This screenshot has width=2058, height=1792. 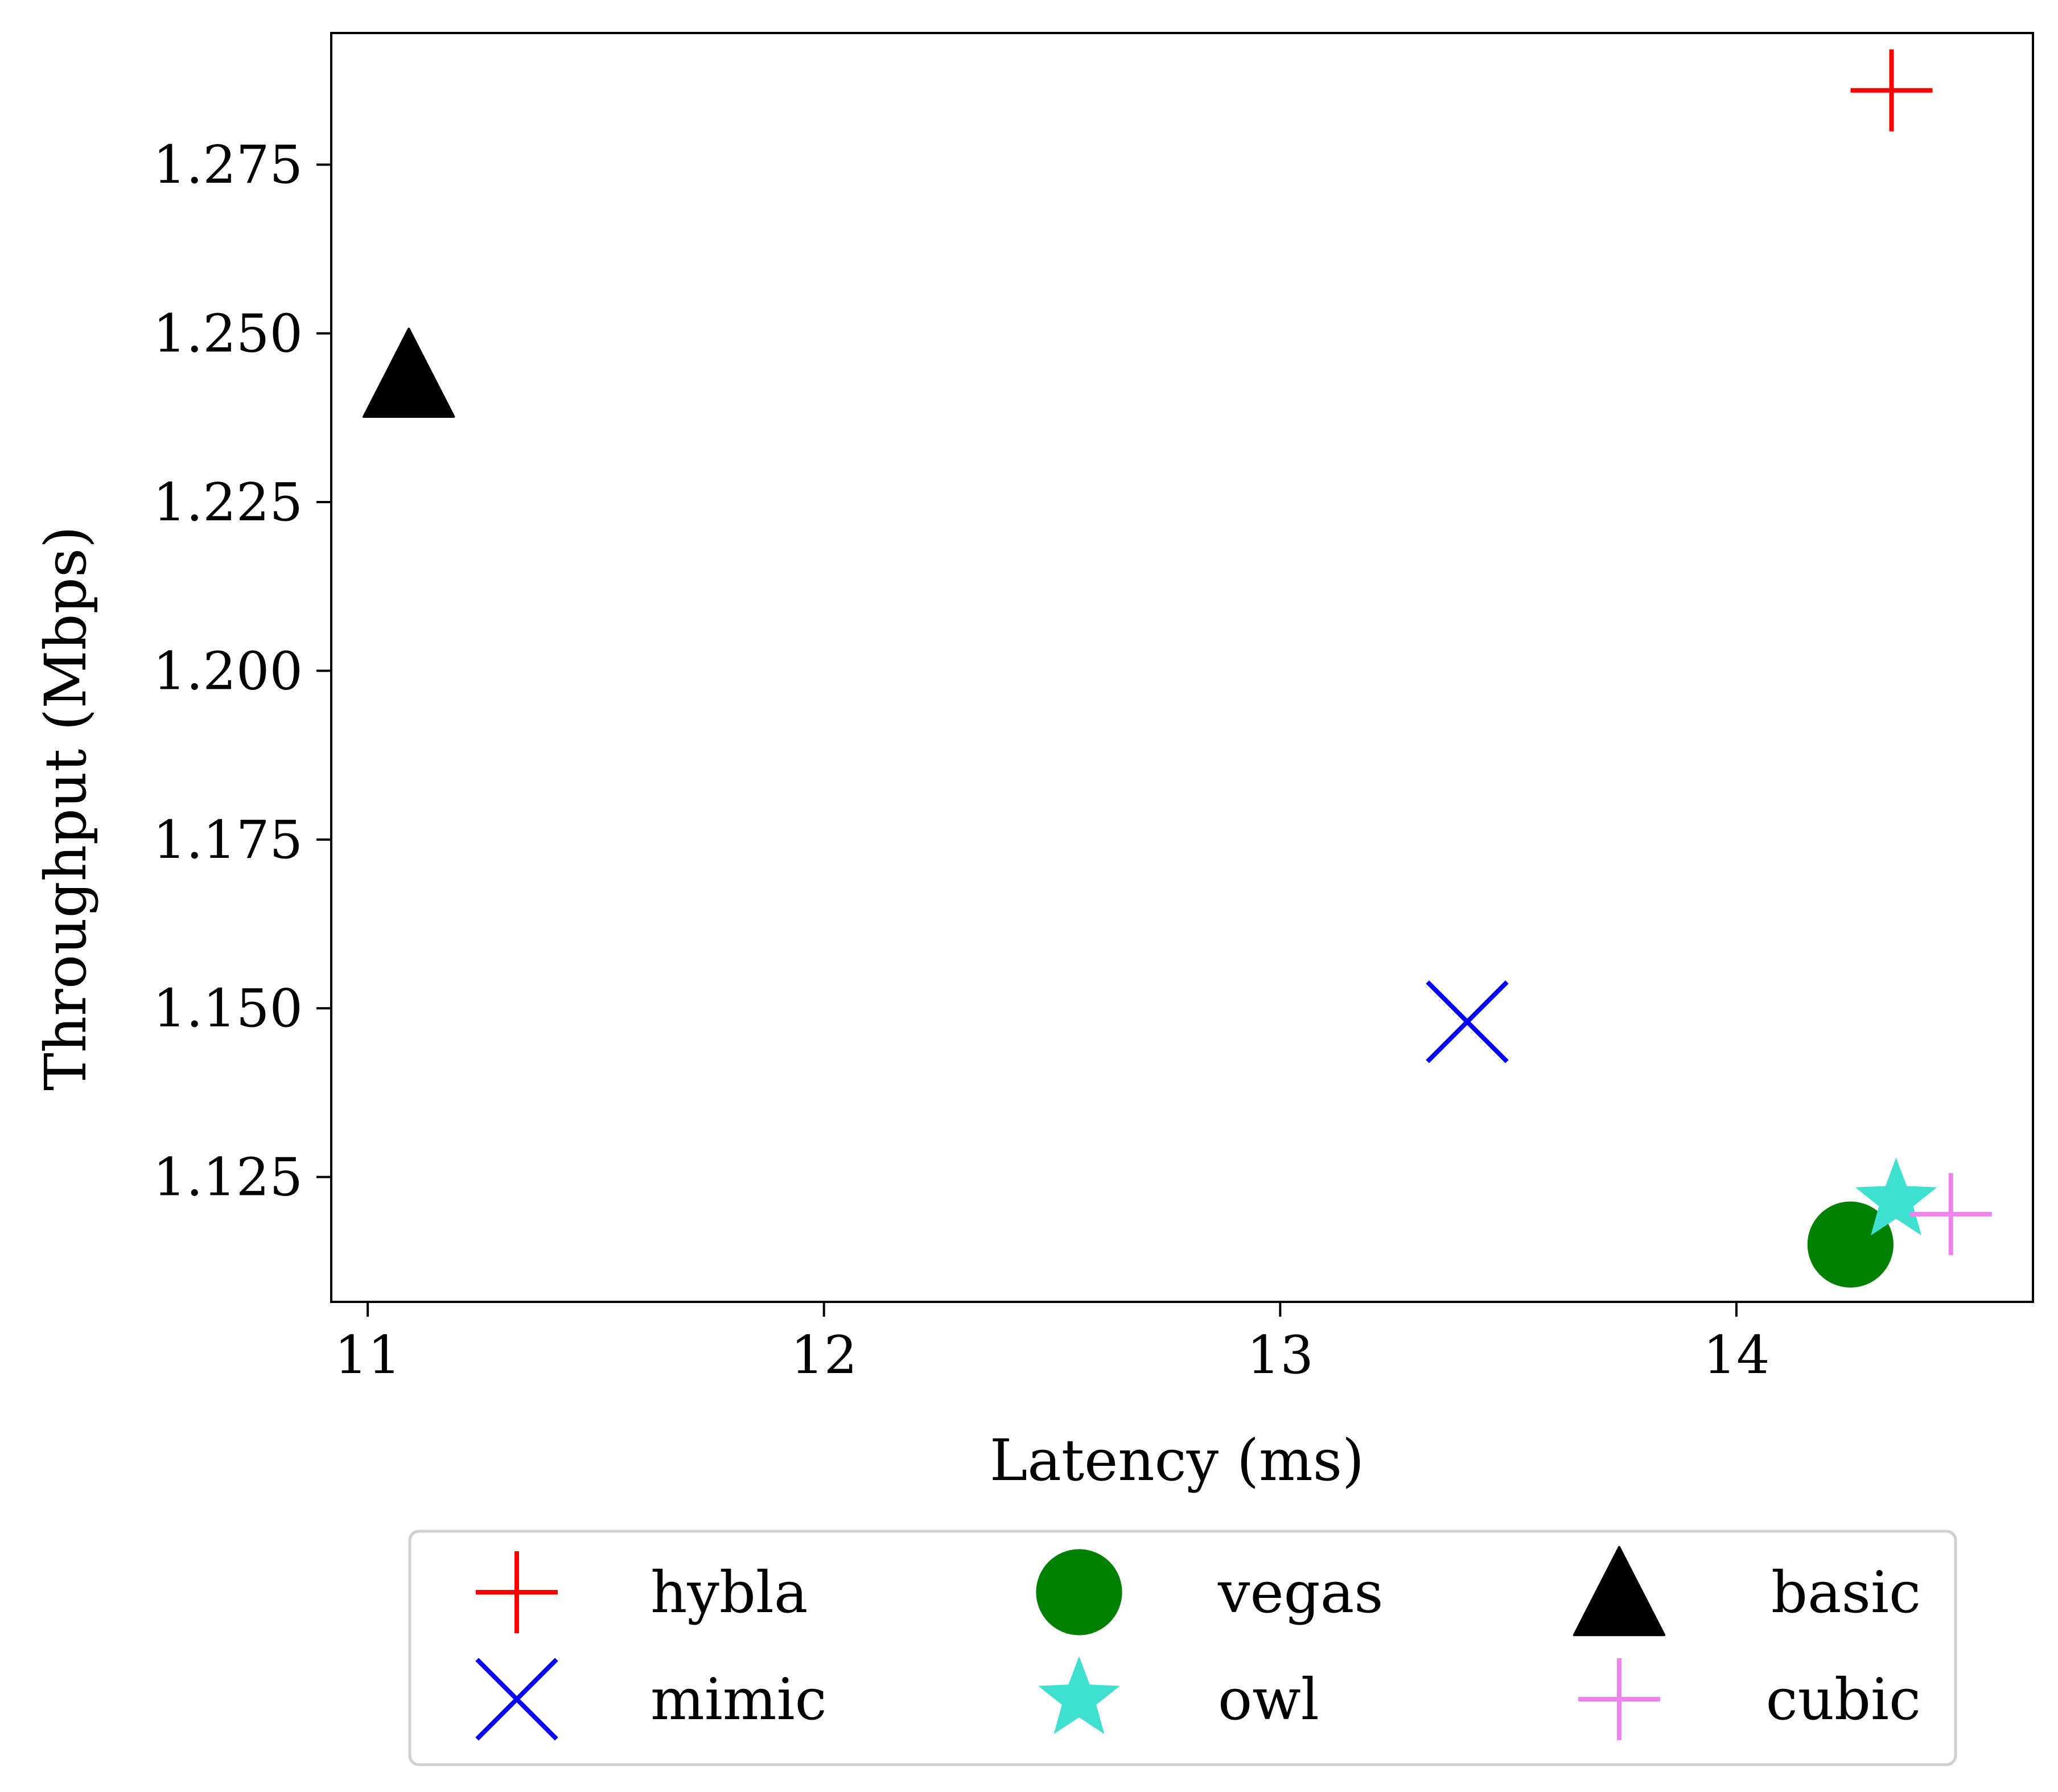 I want to click on y-tick-label: 1.275, so click(x=228, y=164).